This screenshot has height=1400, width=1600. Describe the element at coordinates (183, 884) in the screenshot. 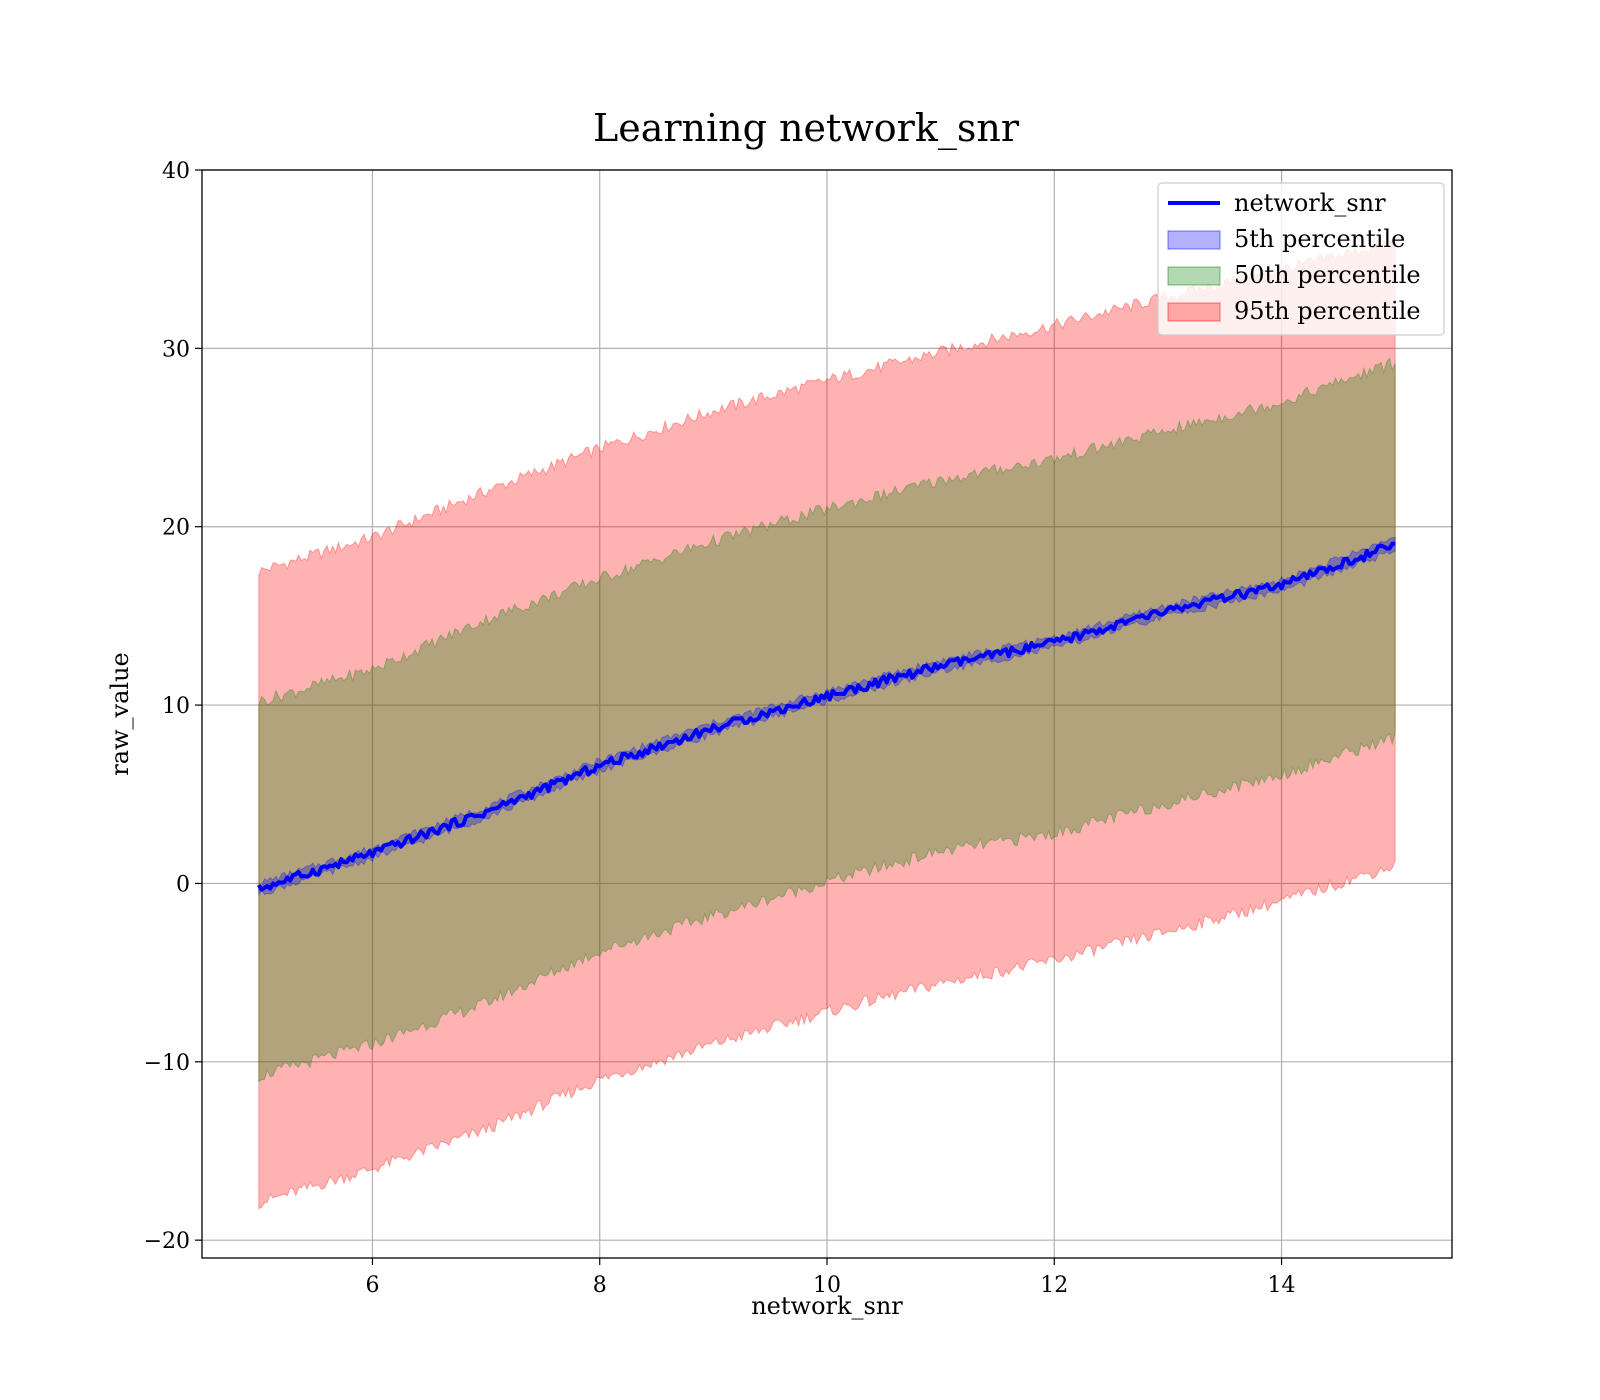

I see `y-tick-label: 0` at that location.